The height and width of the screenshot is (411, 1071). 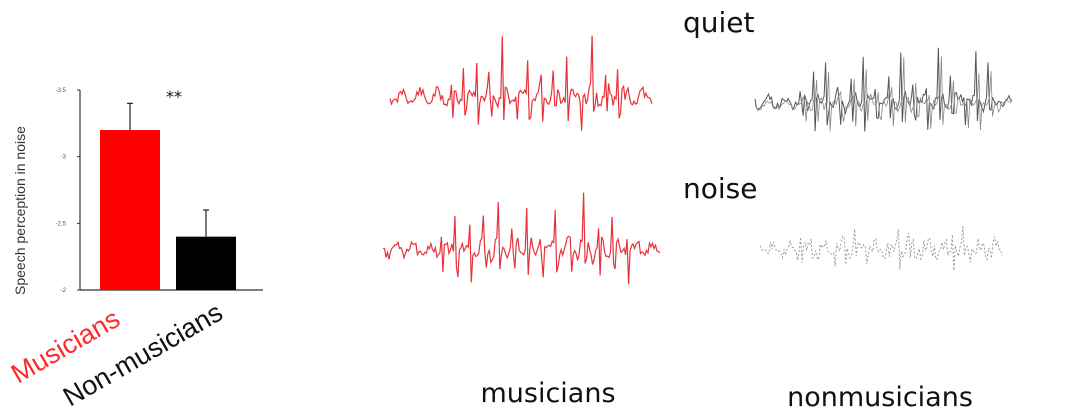 What do you see at coordinates (64, 291) in the screenshot?
I see `y-tick-label: -2` at bounding box center [64, 291].